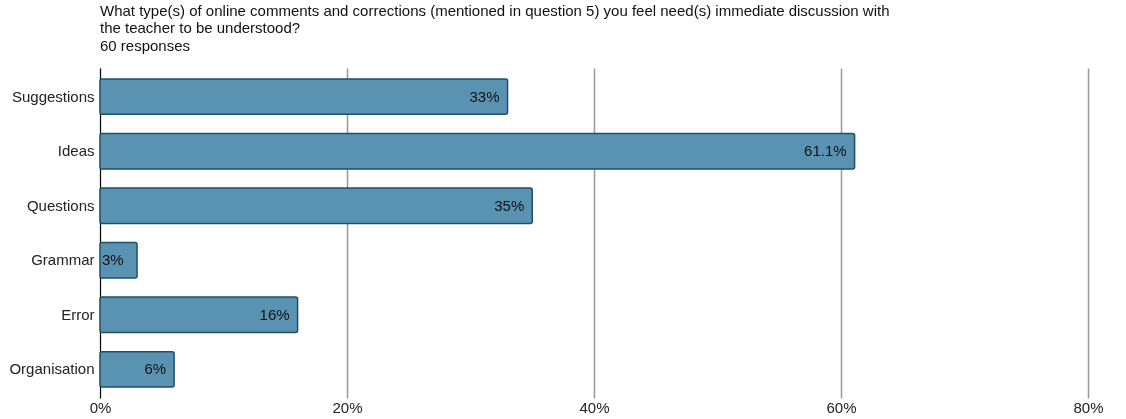 The width and height of the screenshot is (1126, 419). I want to click on y-tick-label: Suggestions, so click(53, 96).